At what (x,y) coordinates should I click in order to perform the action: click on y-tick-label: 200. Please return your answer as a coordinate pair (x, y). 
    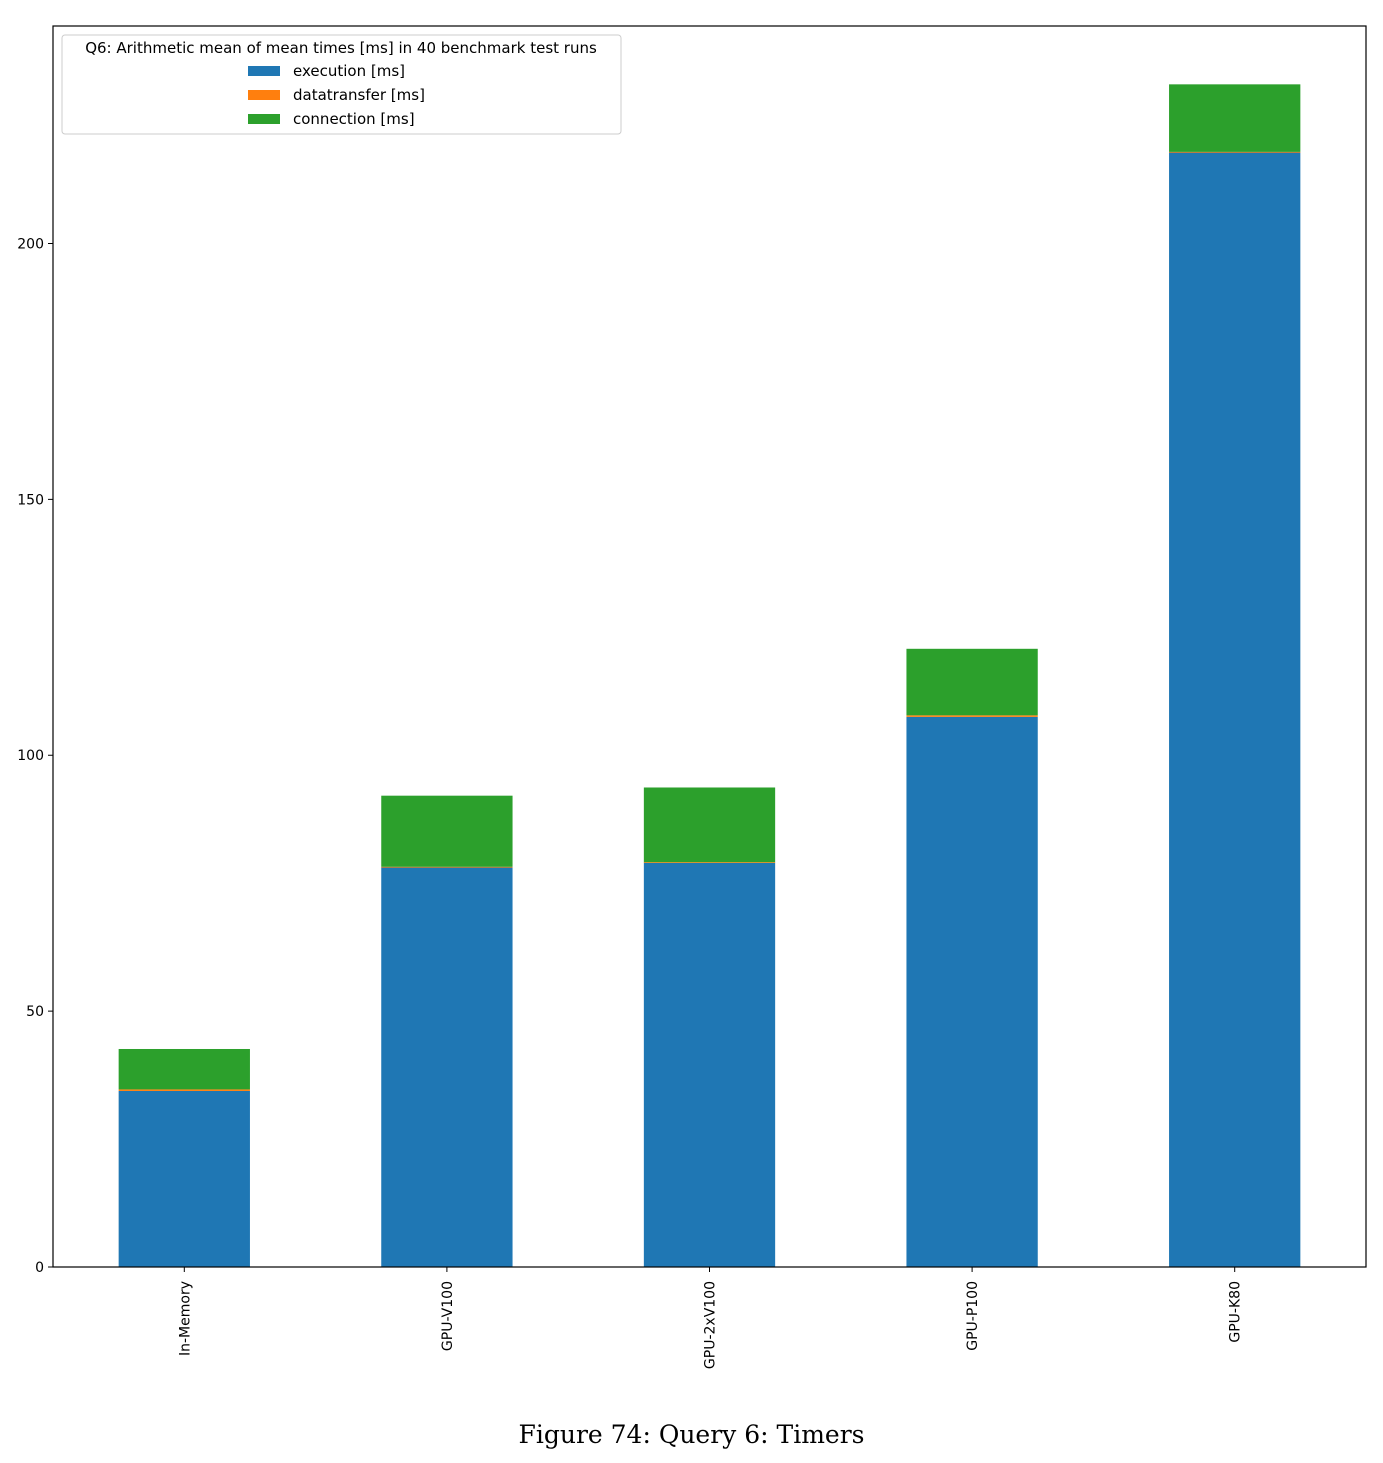
    Looking at the image, I should click on (30, 244).